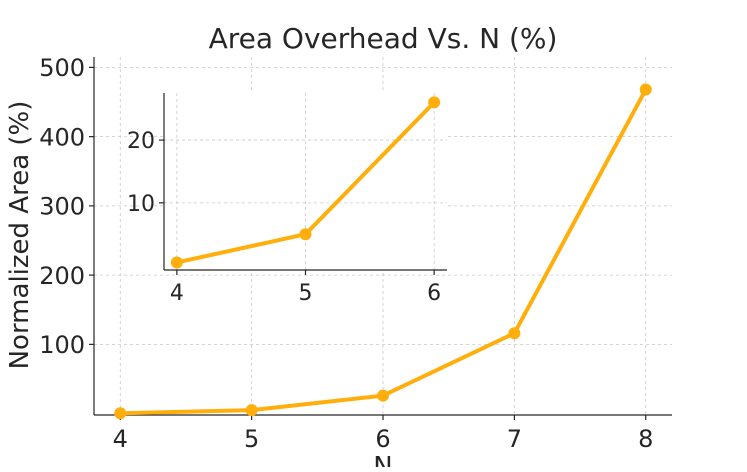  Describe the element at coordinates (383, 38) in the screenshot. I see `chart-title: Area Overhead Vs. N (%)` at that location.